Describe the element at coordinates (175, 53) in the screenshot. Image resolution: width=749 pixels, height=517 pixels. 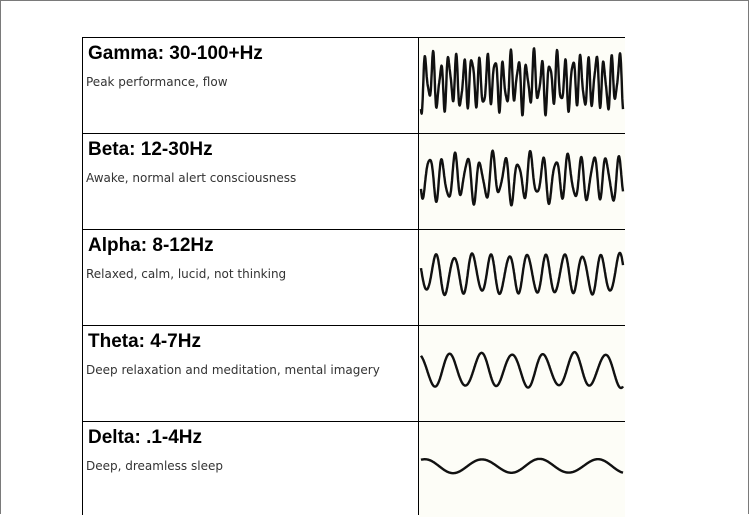
I see `band-title: Gamma: 30-100+Hz` at that location.